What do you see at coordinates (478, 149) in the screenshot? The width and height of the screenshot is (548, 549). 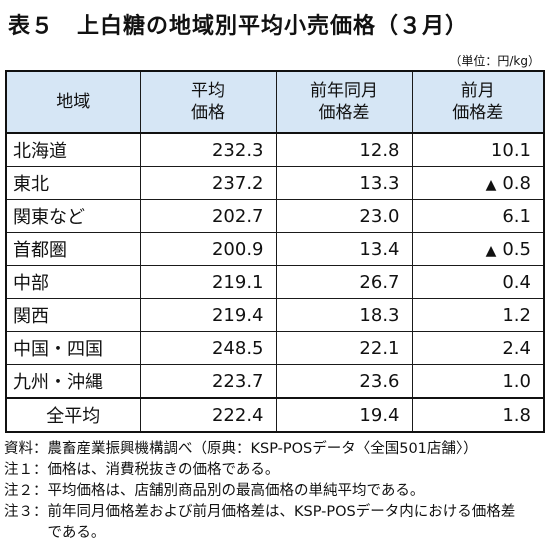 I see `mom-diff-cell: 10.1` at bounding box center [478, 149].